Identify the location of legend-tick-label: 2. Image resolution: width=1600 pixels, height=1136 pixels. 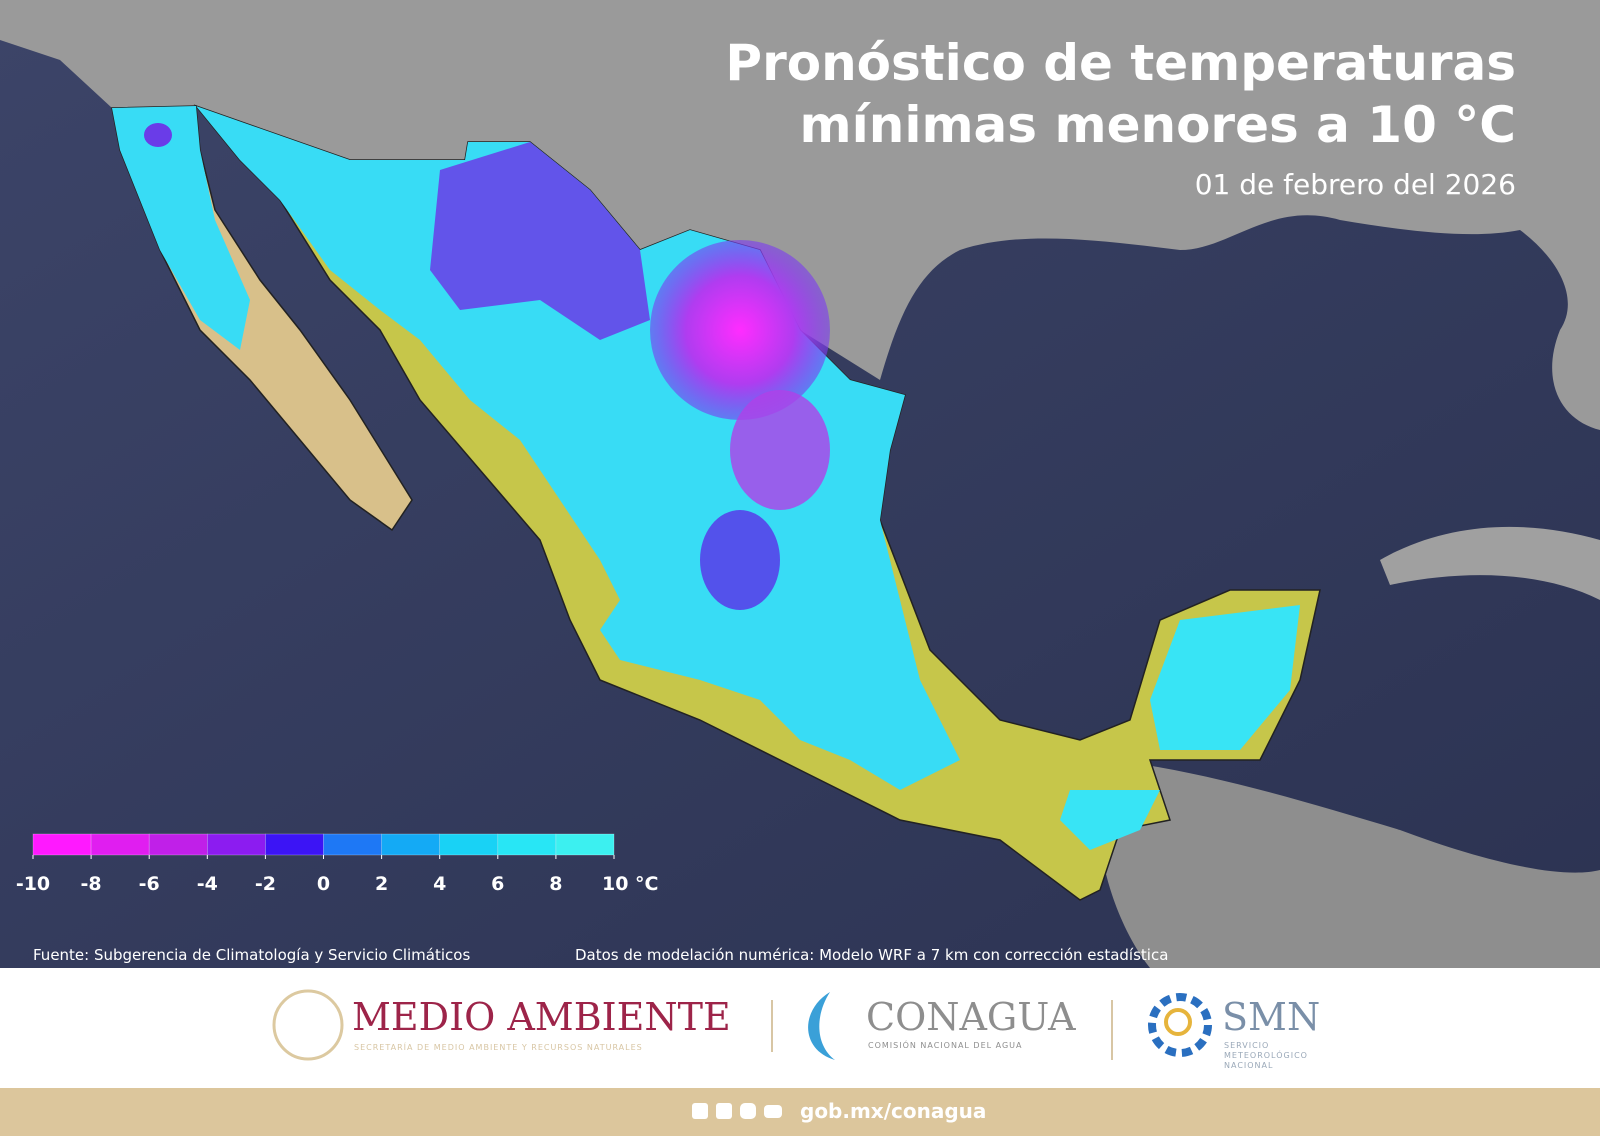
(381, 884).